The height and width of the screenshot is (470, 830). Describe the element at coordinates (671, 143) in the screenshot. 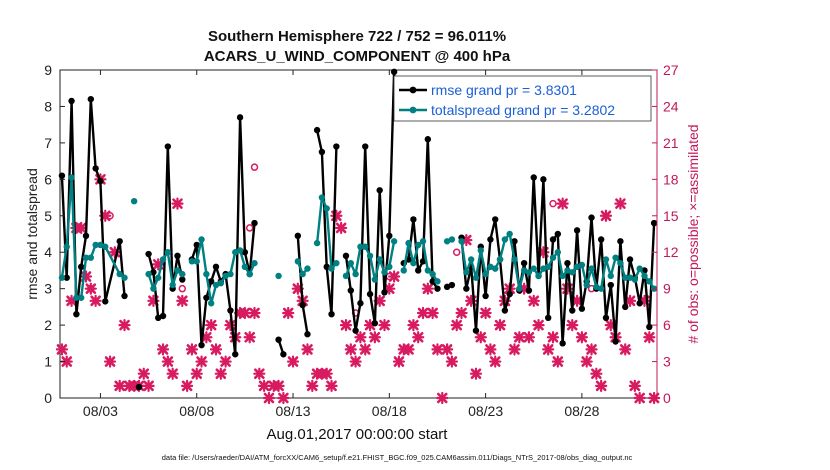

I see `y-tick-right-label: 21` at that location.